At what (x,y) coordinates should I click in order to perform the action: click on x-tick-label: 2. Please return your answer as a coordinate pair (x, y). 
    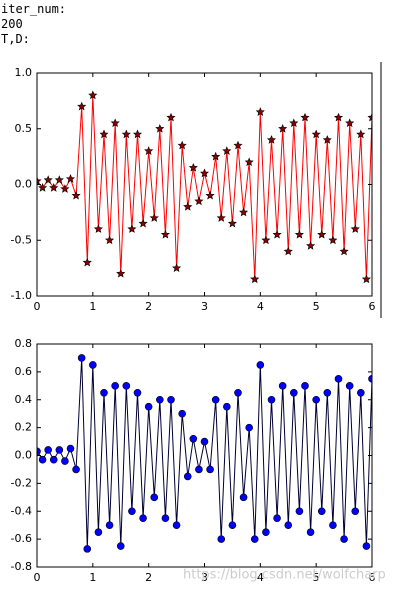
    Looking at the image, I should click on (148, 577).